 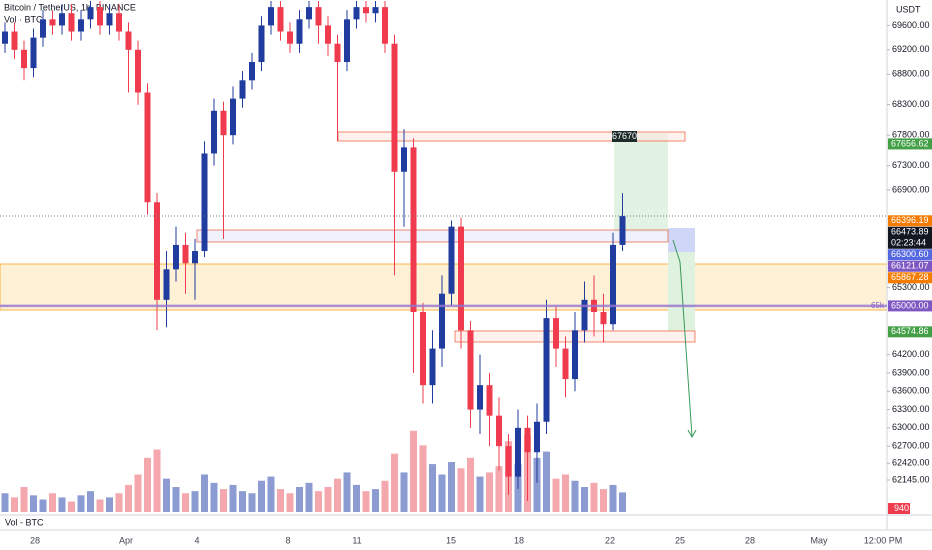 What do you see at coordinates (908, 243) in the screenshot?
I see `countdown: 02:23:44` at bounding box center [908, 243].